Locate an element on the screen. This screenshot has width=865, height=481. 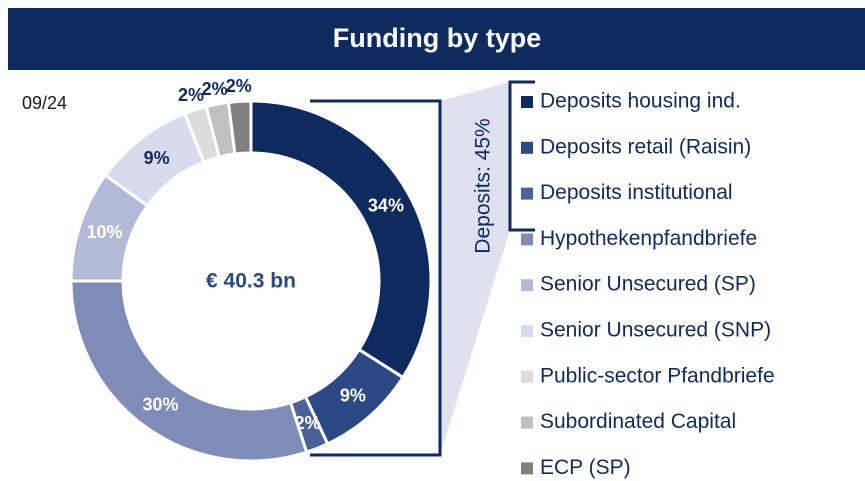
legend-bracket is located at coordinates (521, 156).